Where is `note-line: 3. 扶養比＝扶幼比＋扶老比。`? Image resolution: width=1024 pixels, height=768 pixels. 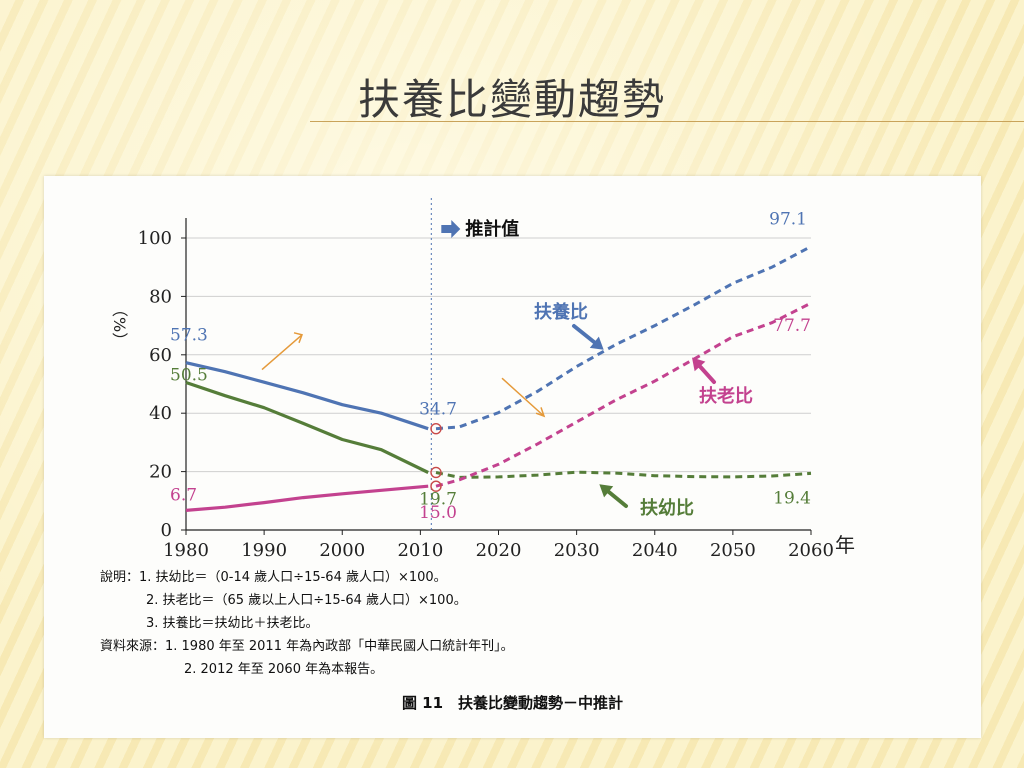
note-line: 3. 扶養比＝扶幼比＋扶老比。 is located at coordinates (232, 623).